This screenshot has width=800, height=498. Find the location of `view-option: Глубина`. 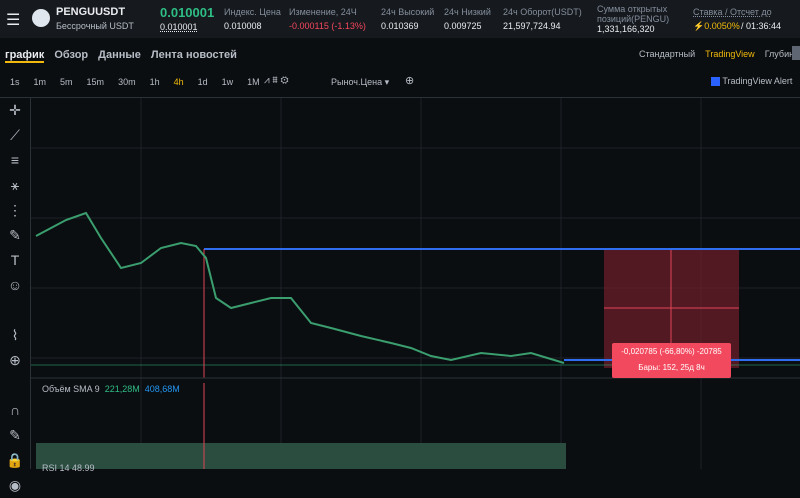

view-option: Глубина is located at coordinates (782, 54).